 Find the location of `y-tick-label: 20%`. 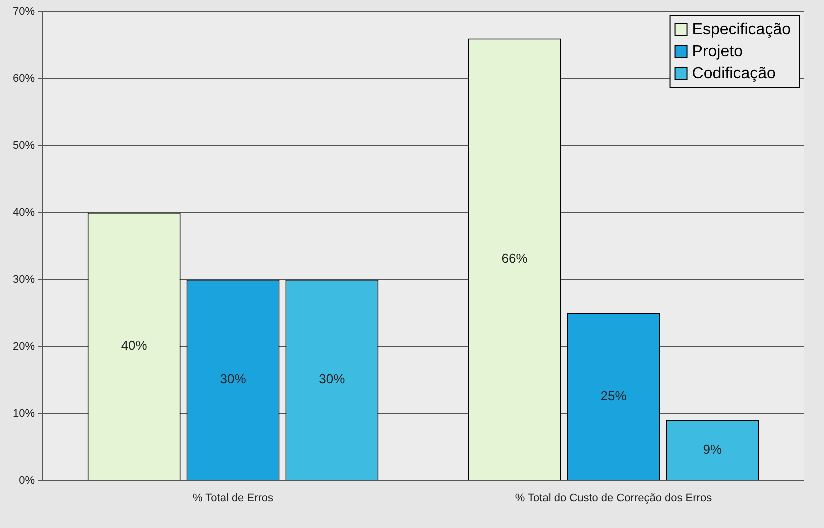

y-tick-label: 20% is located at coordinates (24, 346).